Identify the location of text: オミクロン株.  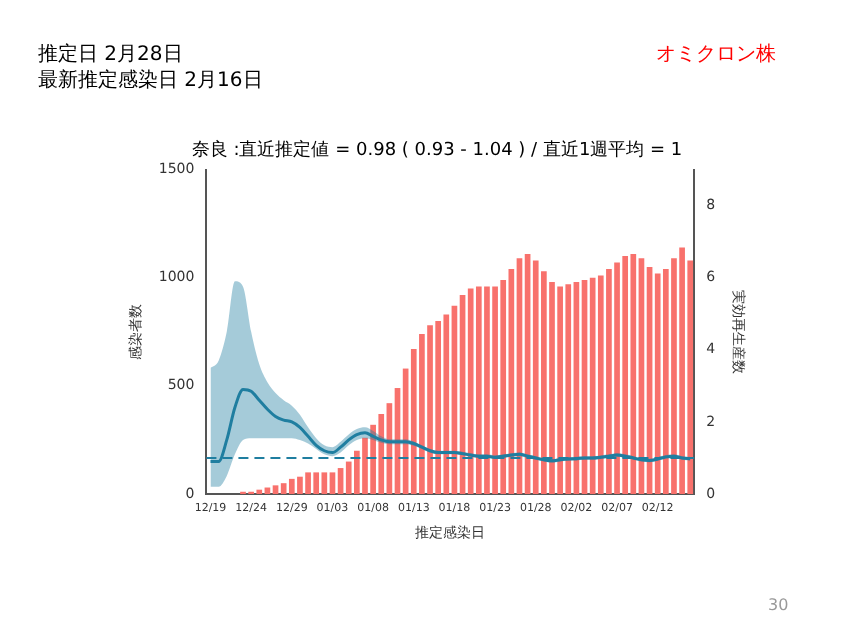
(716, 54).